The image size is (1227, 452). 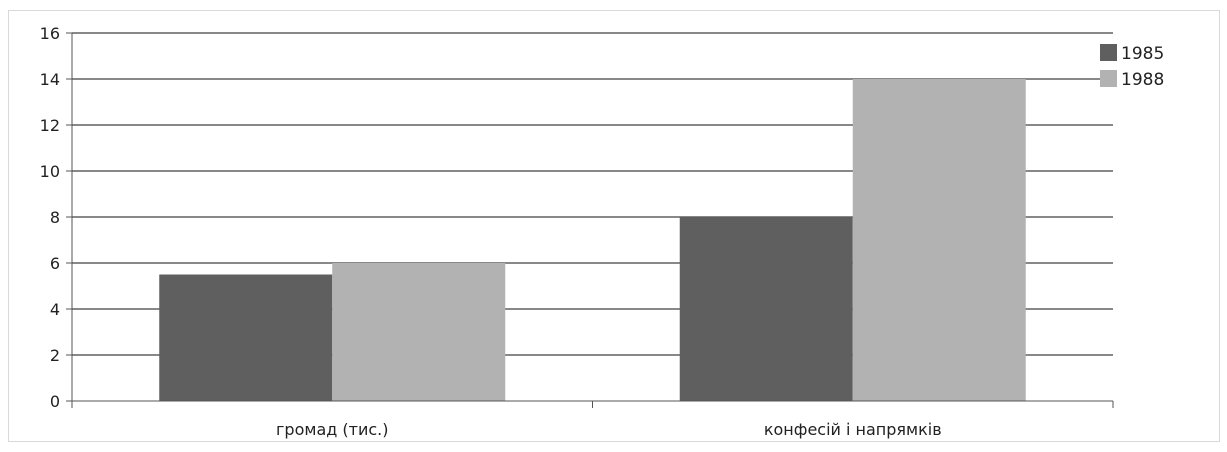 I want to click on y-tick-label: 0, so click(x=55, y=401).